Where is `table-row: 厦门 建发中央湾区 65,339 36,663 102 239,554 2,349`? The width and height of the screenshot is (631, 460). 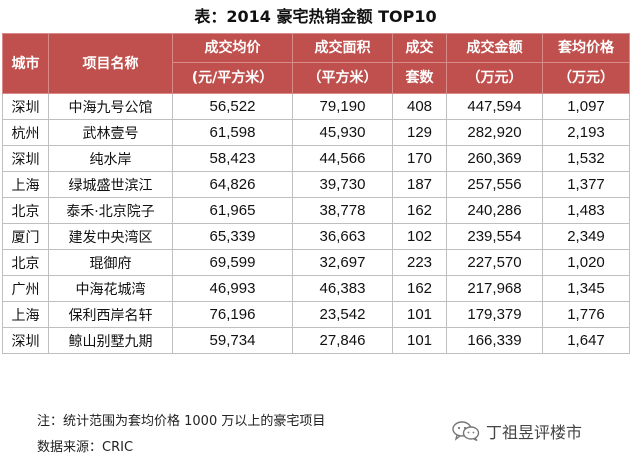 table-row: 厦门 建发中央湾区 65,339 36,663 102 239,554 2,349 is located at coordinates (316, 236).